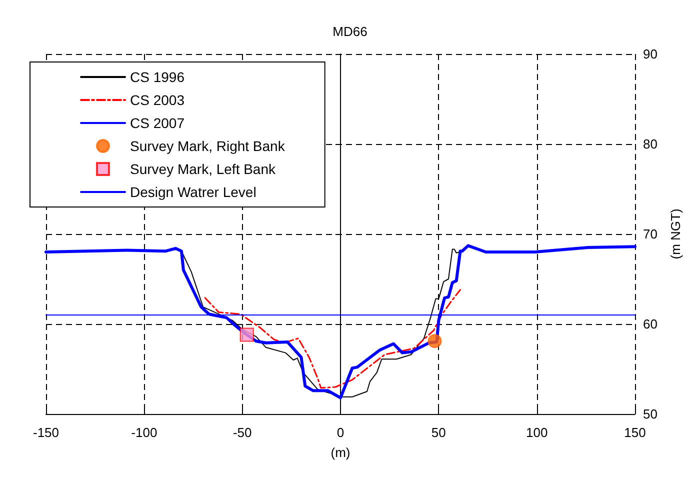 The width and height of the screenshot is (690, 499). Describe the element at coordinates (203, 169) in the screenshot. I see `legend-label: Survey Mark, Left Bank` at that location.